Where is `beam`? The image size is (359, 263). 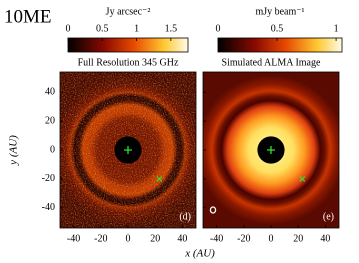
beam is located at coordinates (213, 210).